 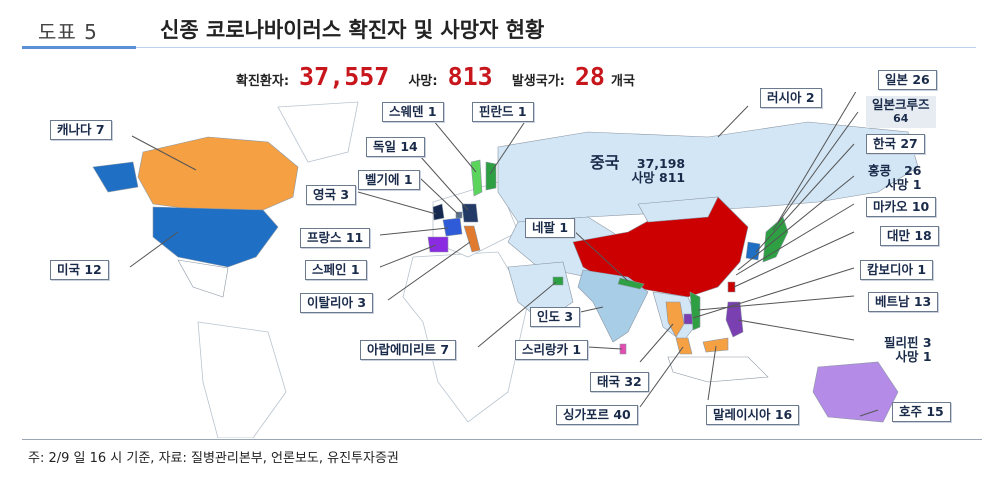 I want to click on label-uk: 영국 3, so click(x=331, y=195).